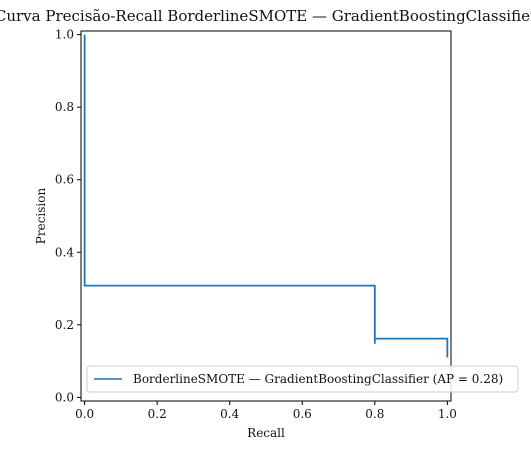  I want to click on y-tick-label: 1.0, so click(64, 35).